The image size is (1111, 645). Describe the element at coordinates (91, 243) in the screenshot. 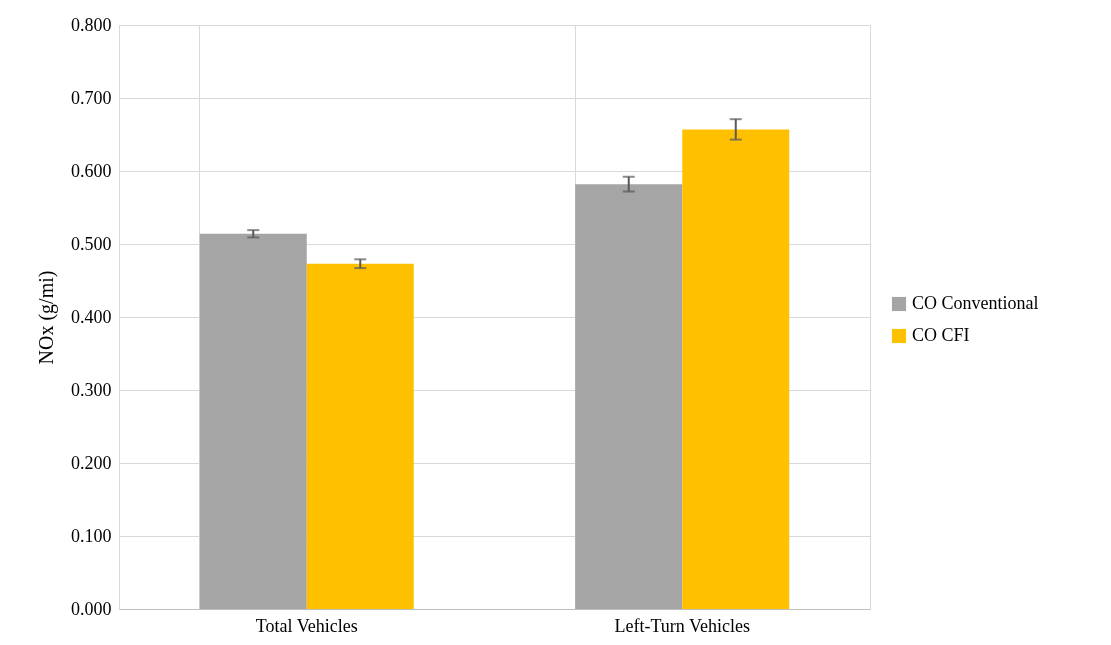

I see `y-tick-label: 0.500` at that location.